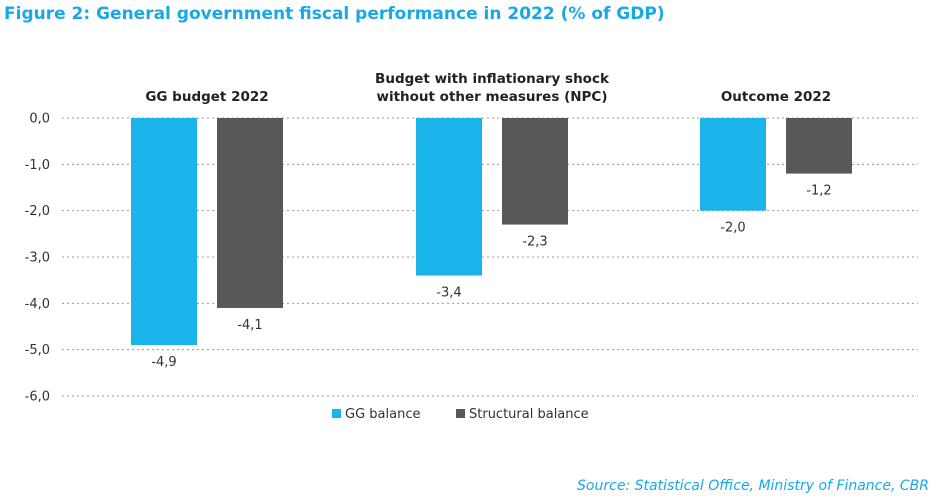 This screenshot has width=937, height=500. What do you see at coordinates (37, 350) in the screenshot?
I see `y-tick-label: -5,0` at bounding box center [37, 350].